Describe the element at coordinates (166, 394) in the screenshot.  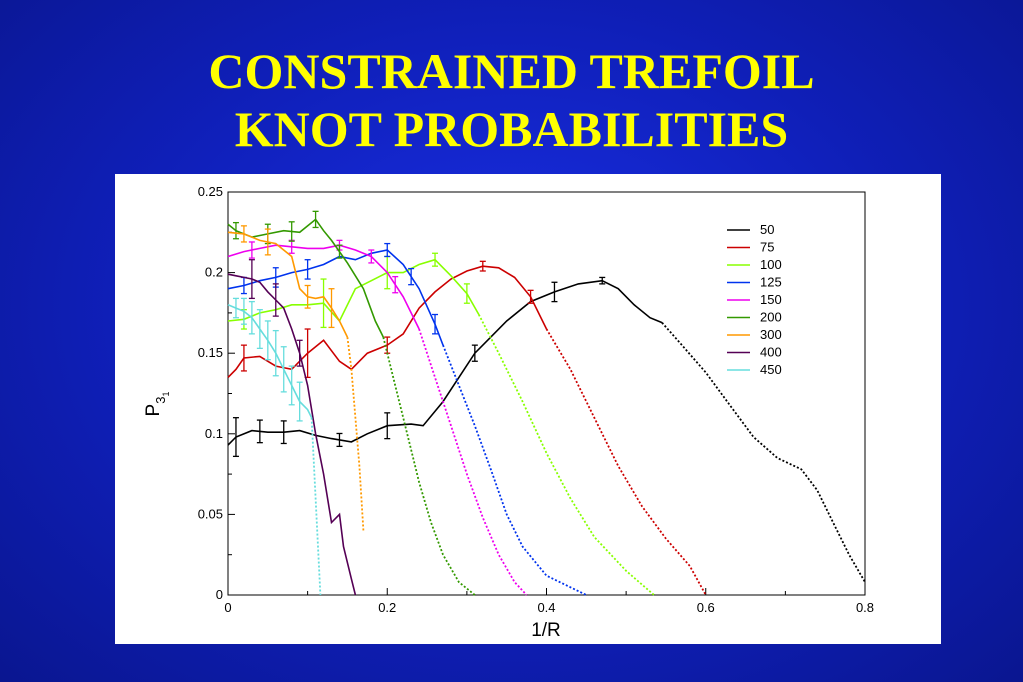
I see `y-axis-label-subsub: 1` at that location.